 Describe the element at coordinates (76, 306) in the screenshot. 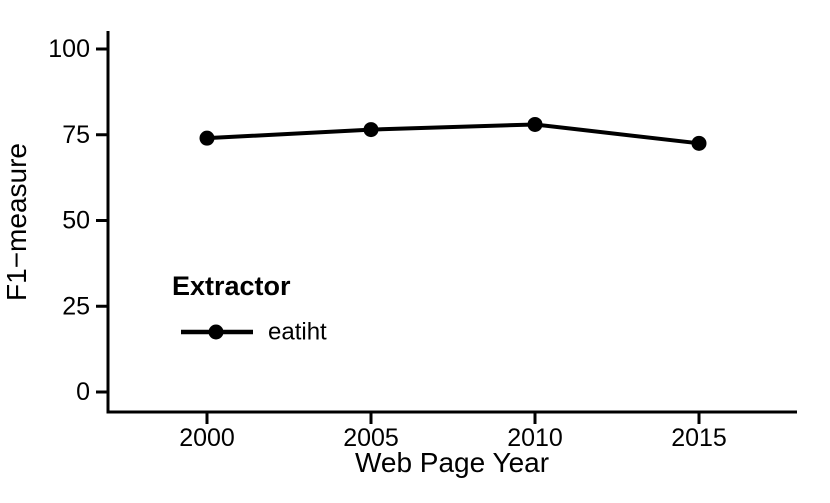

I see `y-tick-label: 25` at that location.